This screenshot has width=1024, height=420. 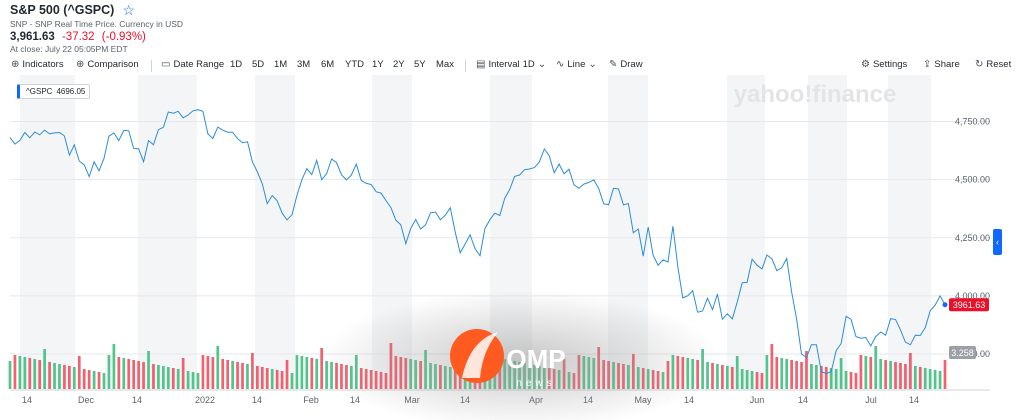 What do you see at coordinates (576, 64) in the screenshot?
I see `line-type-dropdown: ∿ Line ⌄` at bounding box center [576, 64].